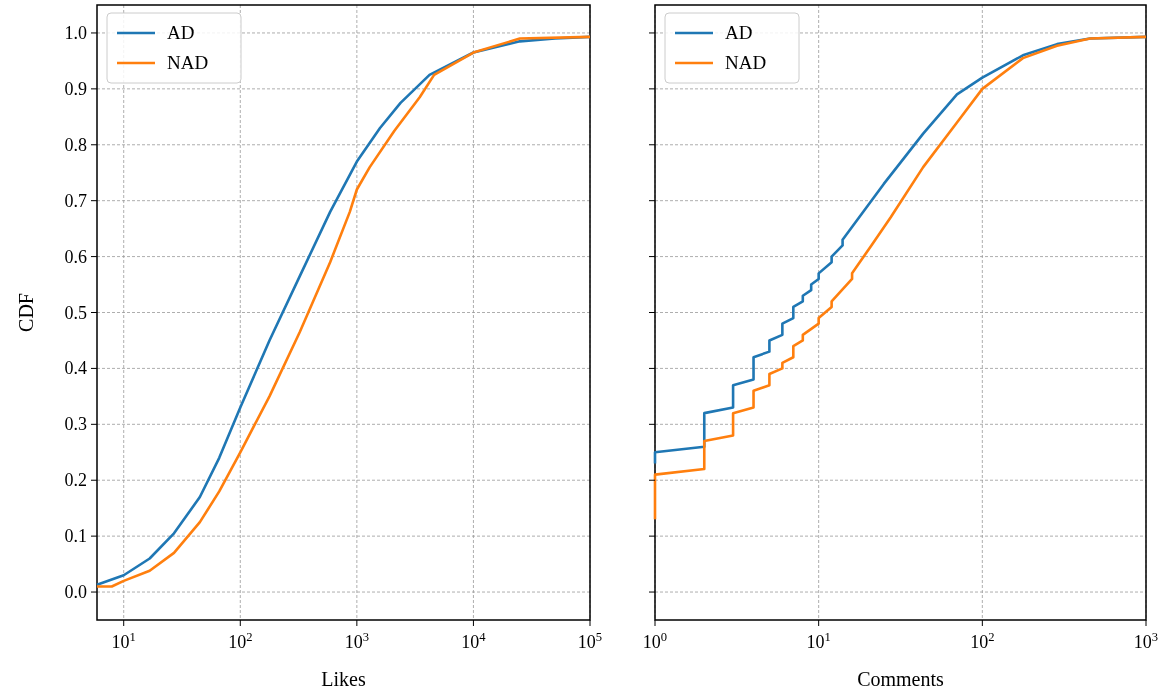  Describe the element at coordinates (75, 88) in the screenshot. I see `y-tick-label: 0.9` at that location.